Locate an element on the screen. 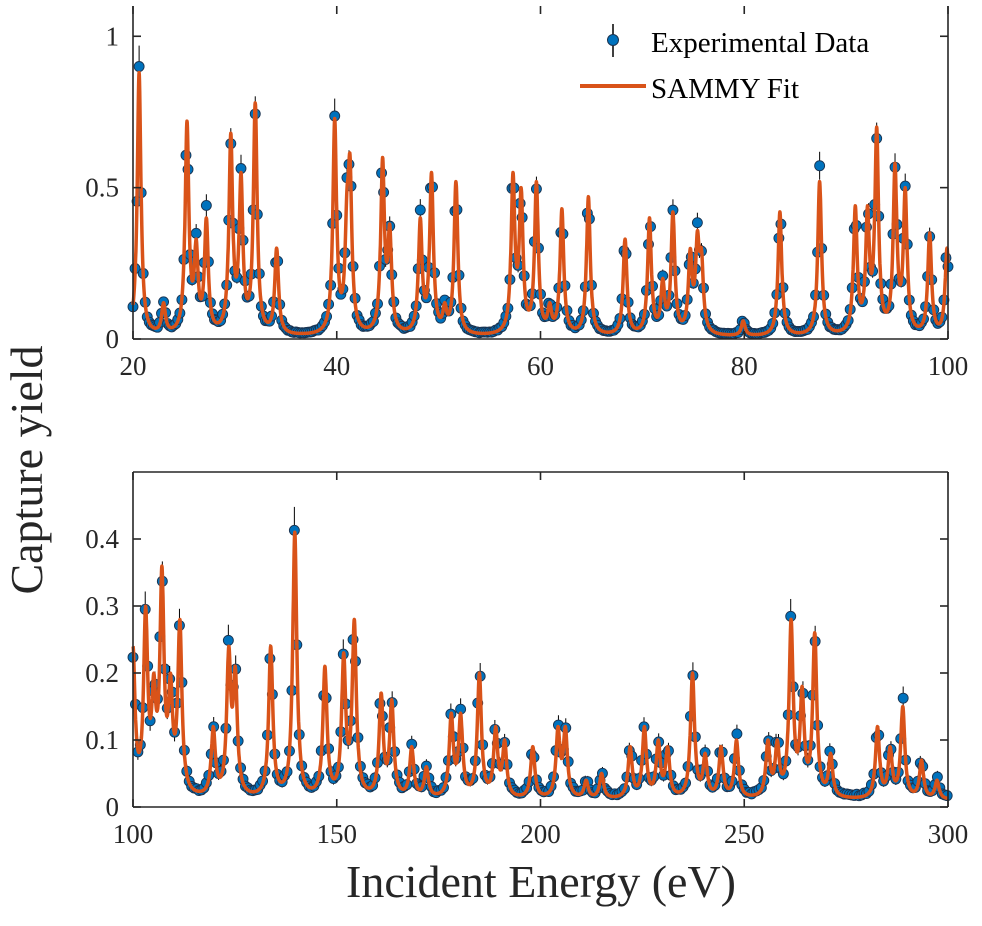  legend-marker-icon is located at coordinates (613, 40).